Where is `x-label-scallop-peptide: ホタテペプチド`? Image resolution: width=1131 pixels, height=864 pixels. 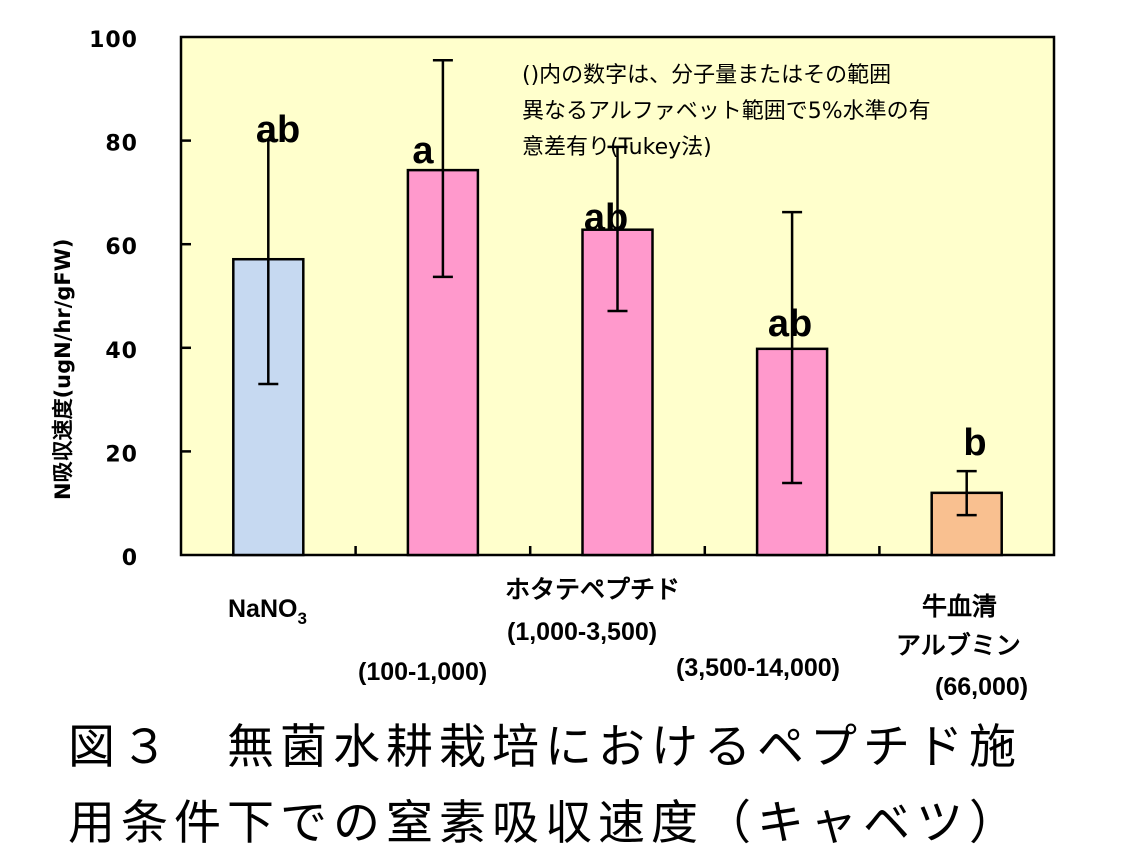 x-label-scallop-peptide: ホタテペプチド is located at coordinates (592, 590).